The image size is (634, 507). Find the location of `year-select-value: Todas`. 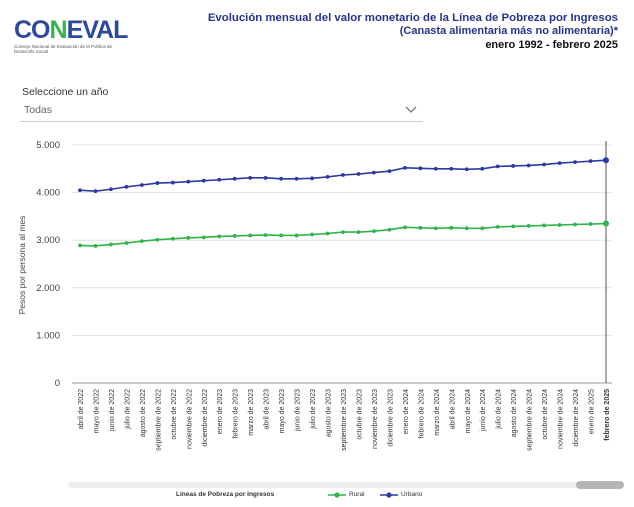

year-select-value: Todas is located at coordinates (38, 110).